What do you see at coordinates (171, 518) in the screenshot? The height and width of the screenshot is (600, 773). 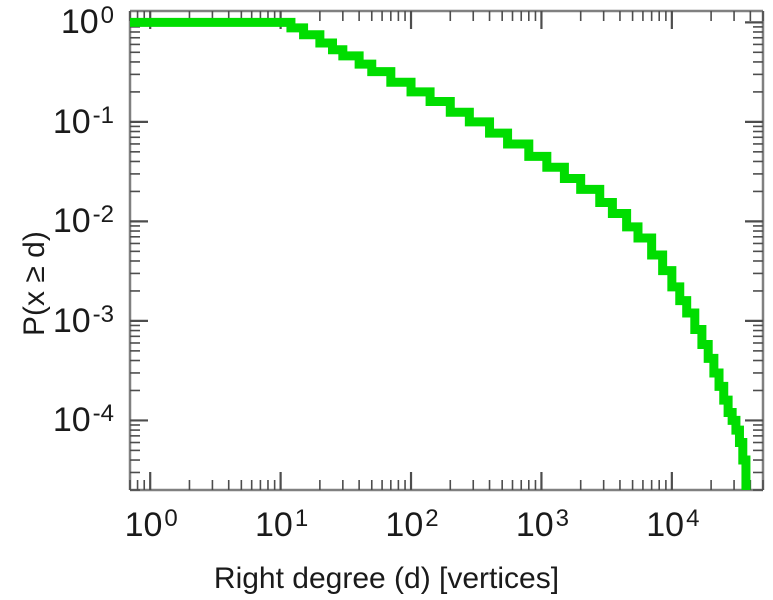 I see `x-tick-exponent: 0` at bounding box center [171, 518].